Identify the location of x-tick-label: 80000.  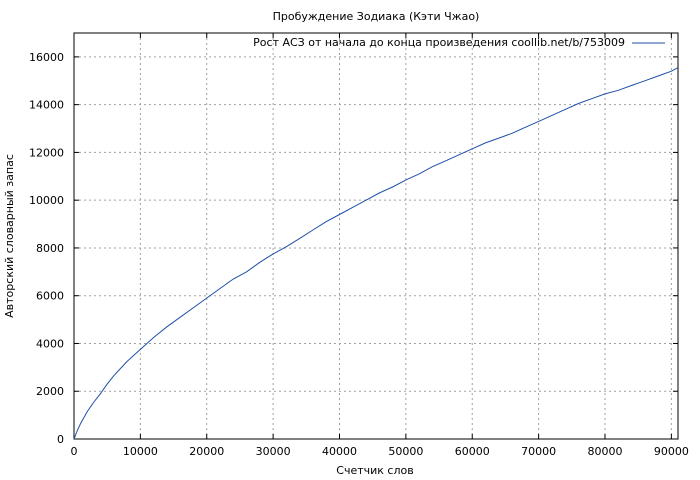
(604, 451).